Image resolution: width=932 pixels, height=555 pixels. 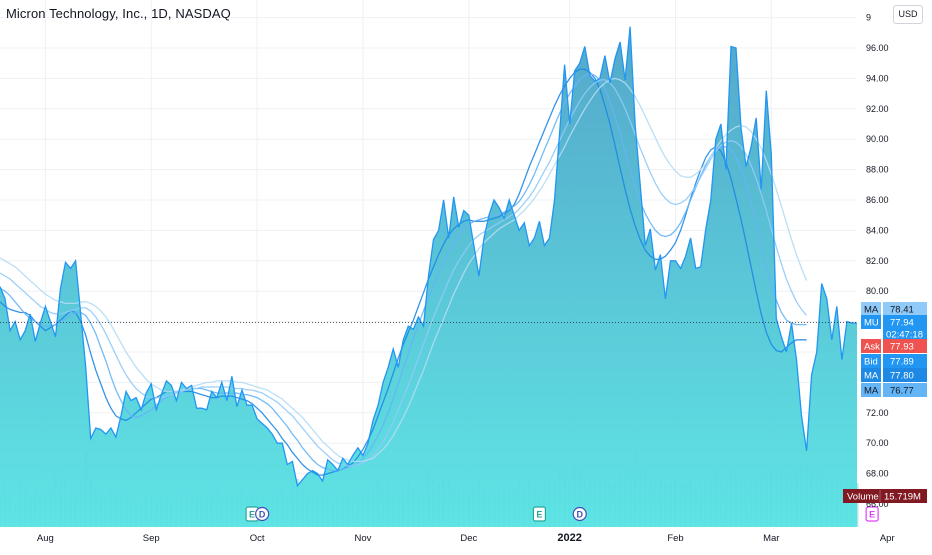 What do you see at coordinates (877, 443) in the screenshot?
I see `y-tick-label: 70.00` at bounding box center [877, 443].